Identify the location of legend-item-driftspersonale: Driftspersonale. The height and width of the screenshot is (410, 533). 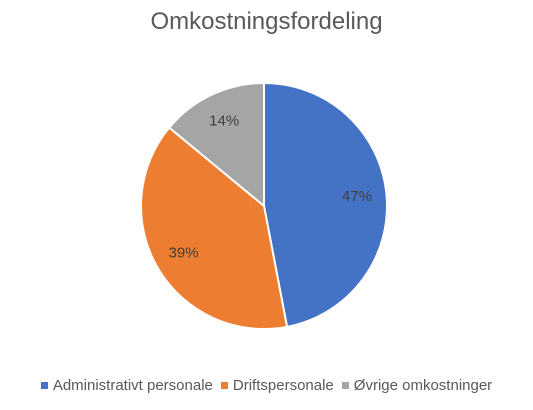
(277, 385).